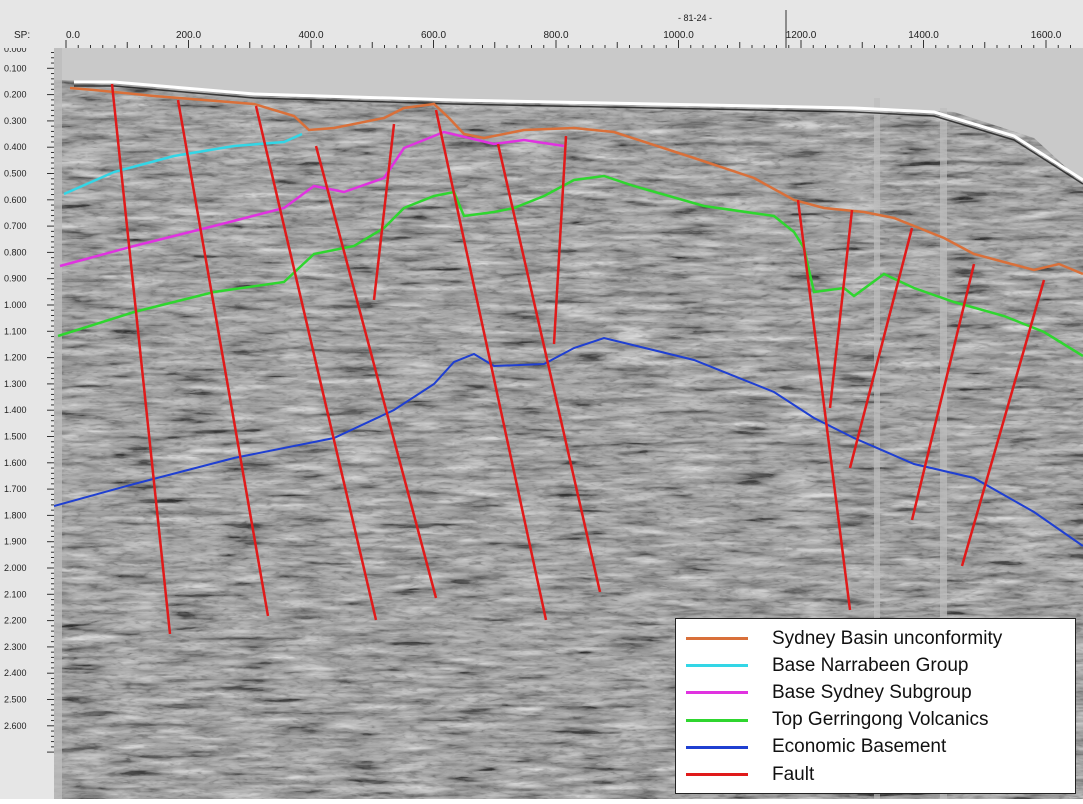 Image resolution: width=1083 pixels, height=804 pixels. I want to click on time-label: 1.700, so click(15, 489).